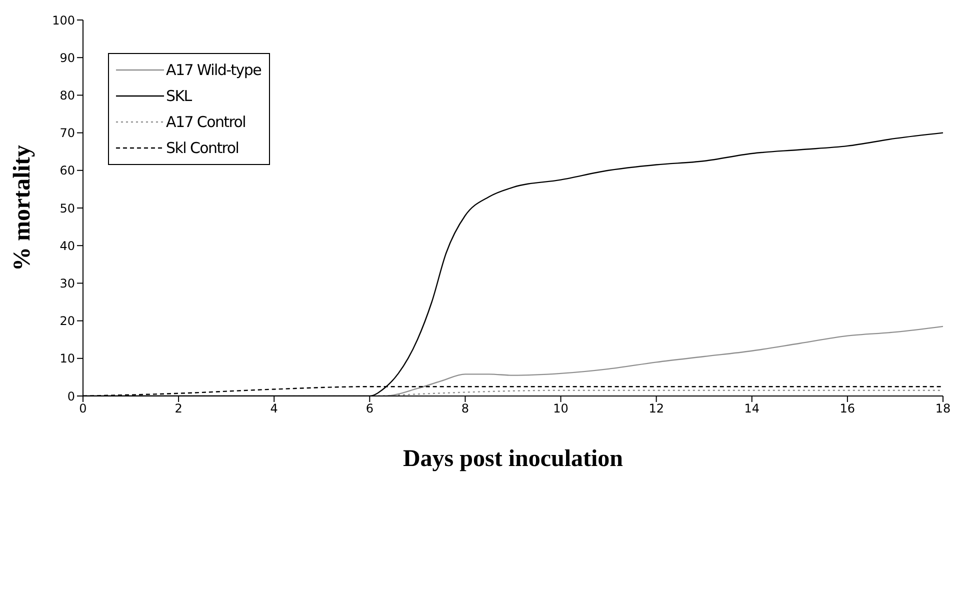 This screenshot has height=616, width=953. Describe the element at coordinates (67, 208) in the screenshot. I see `y-tick-label: 50` at that location.